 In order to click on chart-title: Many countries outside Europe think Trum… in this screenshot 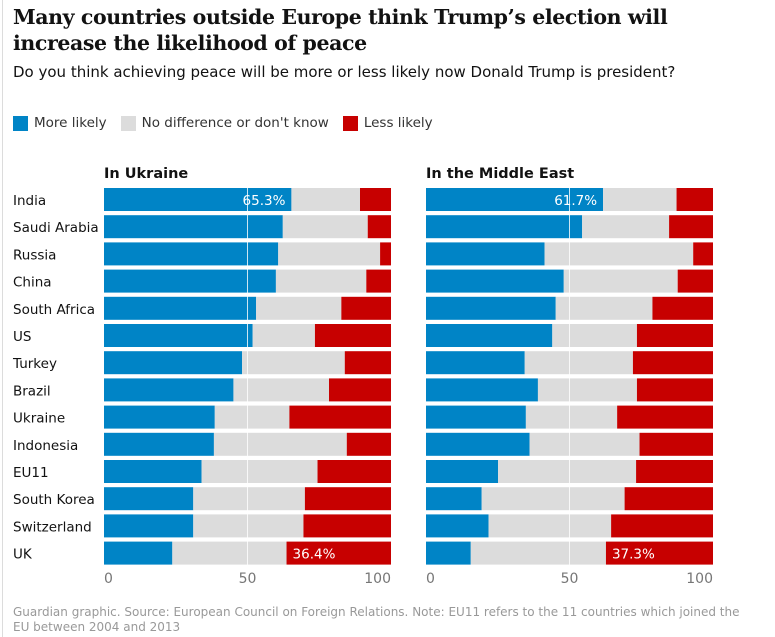, I will do `click(340, 30)`.